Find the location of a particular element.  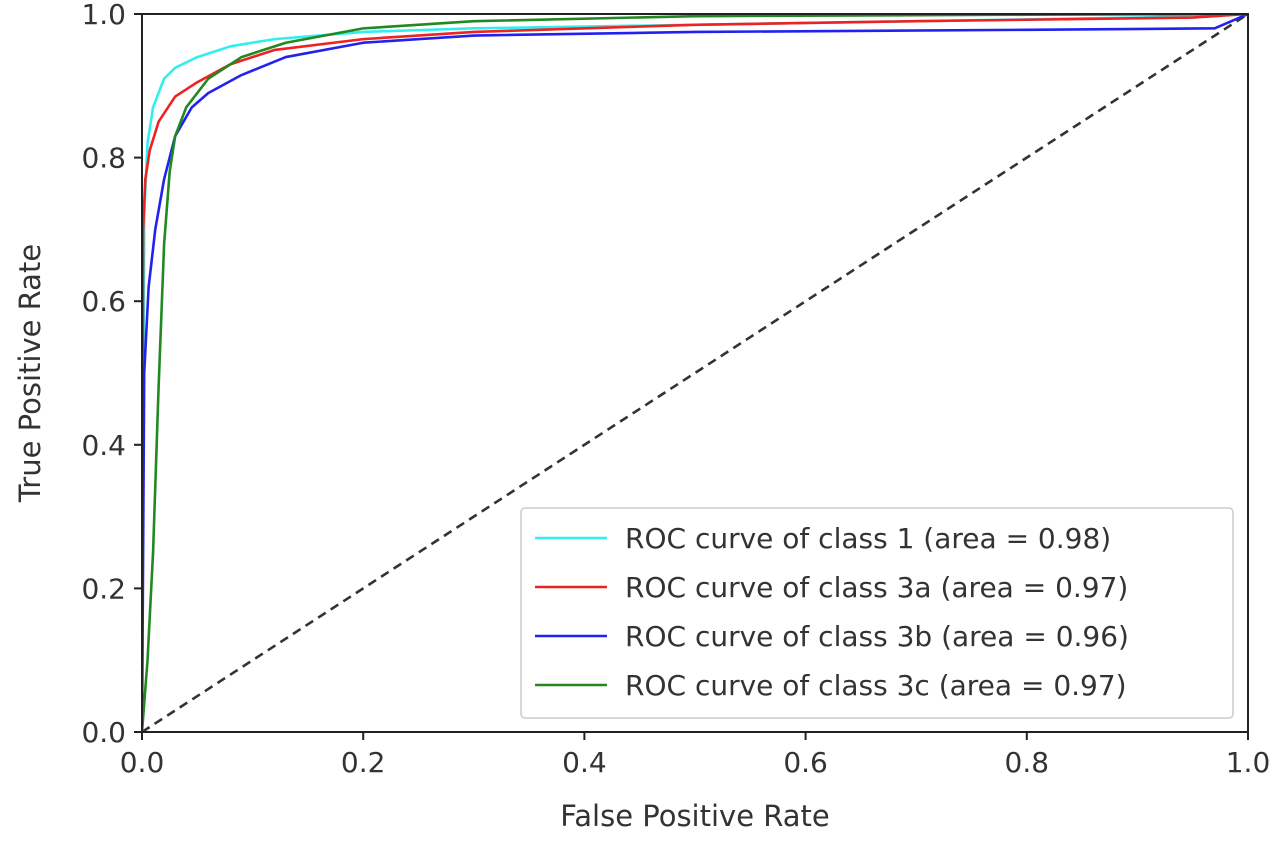

legend-label-4: ROC curve of class 3c (area = 0.97) is located at coordinates (876, 685).